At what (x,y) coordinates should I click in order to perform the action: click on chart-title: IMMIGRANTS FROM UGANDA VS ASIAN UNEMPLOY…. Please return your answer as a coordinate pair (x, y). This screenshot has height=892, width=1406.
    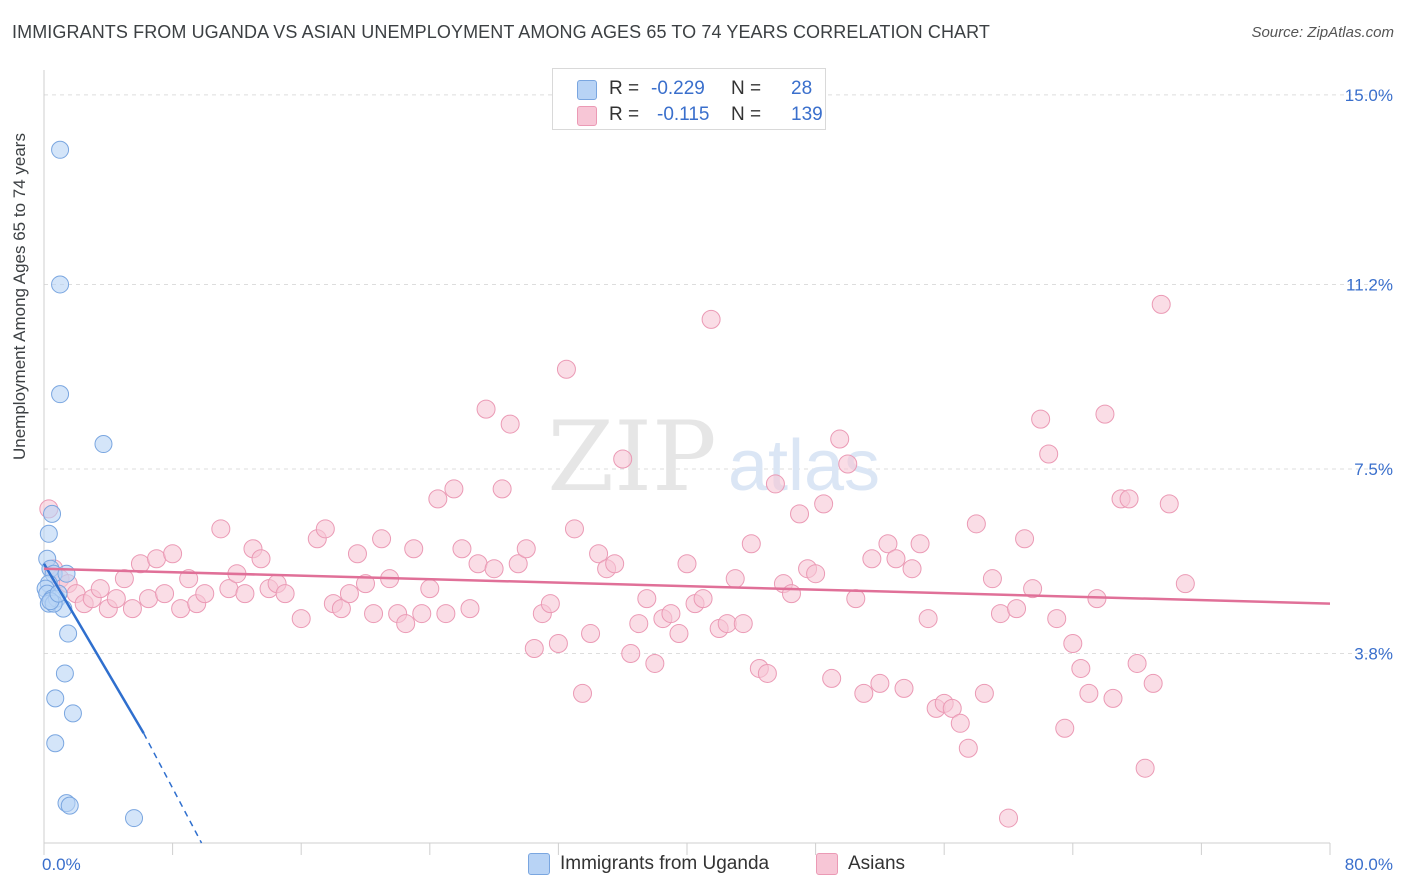
    Looking at the image, I should click on (501, 32).